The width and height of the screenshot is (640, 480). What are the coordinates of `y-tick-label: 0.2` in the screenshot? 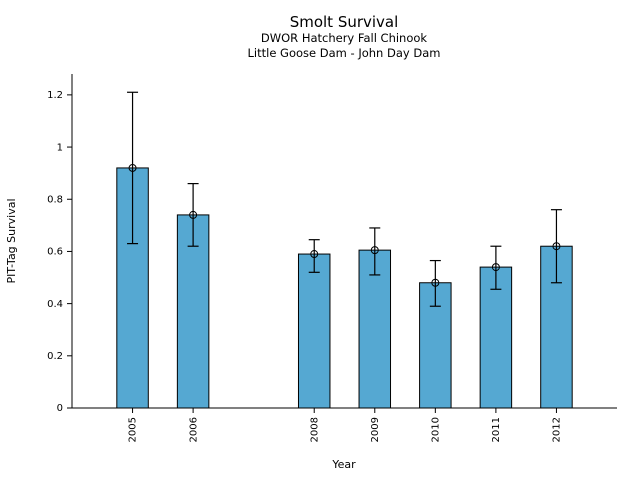 It's located at (55, 356).